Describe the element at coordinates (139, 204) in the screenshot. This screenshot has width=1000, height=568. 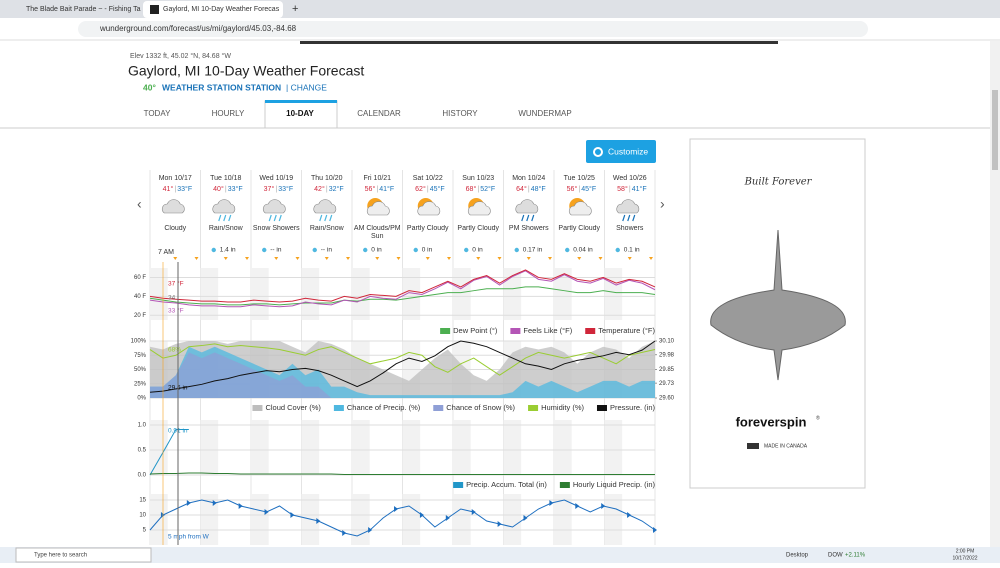
I see `prev-arrow: ‹` at that location.